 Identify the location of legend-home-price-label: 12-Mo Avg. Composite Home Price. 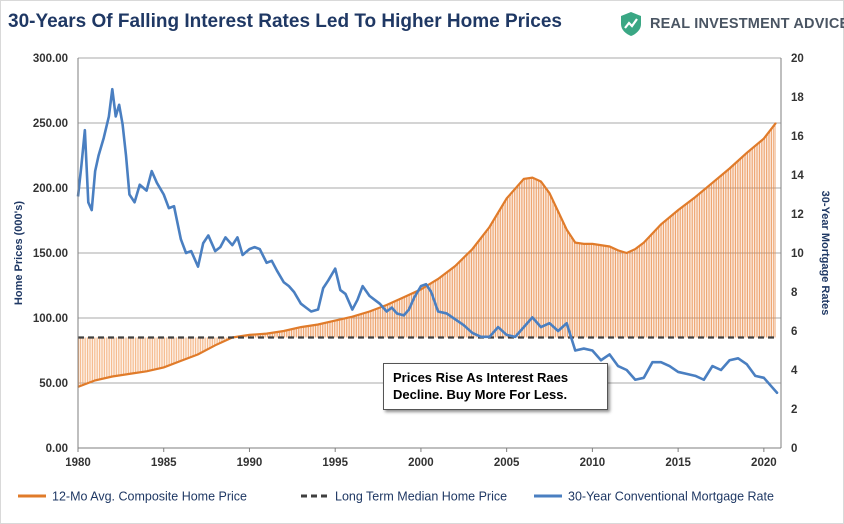
(149, 497).